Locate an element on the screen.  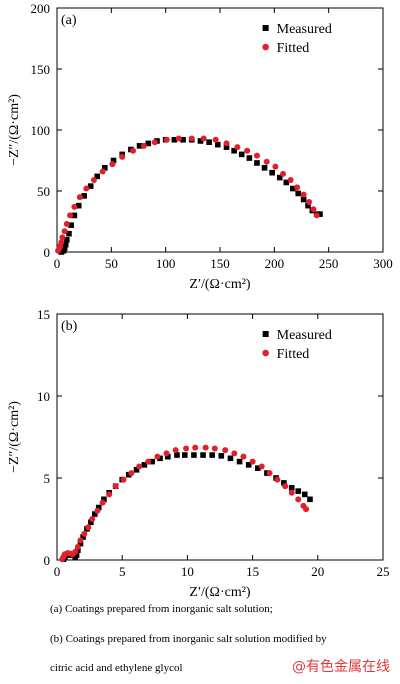
caption-b-line2: citric acid and ethylene glycol is located at coordinates (116, 668).